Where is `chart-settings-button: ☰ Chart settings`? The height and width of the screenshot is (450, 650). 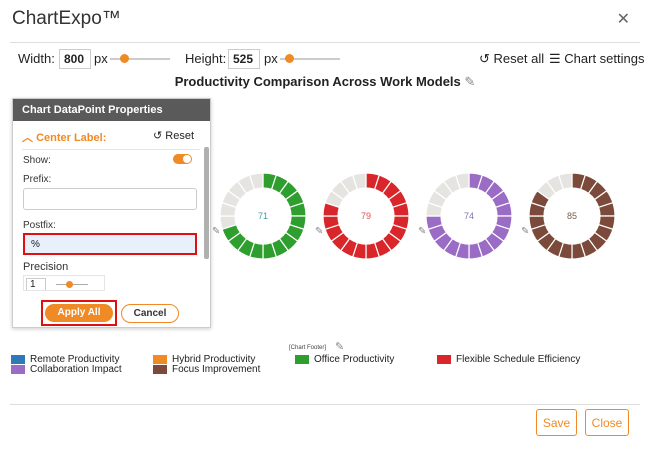 chart-settings-button: ☰ Chart settings is located at coordinates (596, 59).